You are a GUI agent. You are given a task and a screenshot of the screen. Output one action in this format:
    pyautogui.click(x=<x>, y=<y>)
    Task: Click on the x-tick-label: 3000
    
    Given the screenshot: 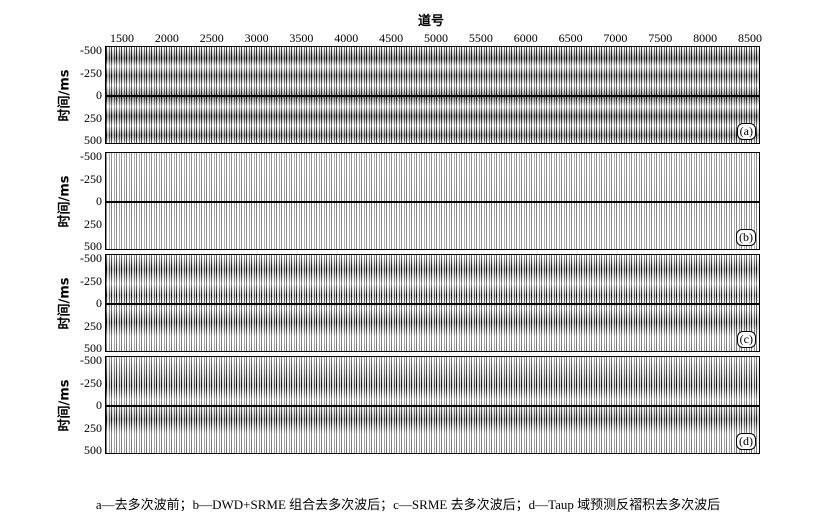 What is the action you would take?
    pyautogui.click(x=256, y=38)
    